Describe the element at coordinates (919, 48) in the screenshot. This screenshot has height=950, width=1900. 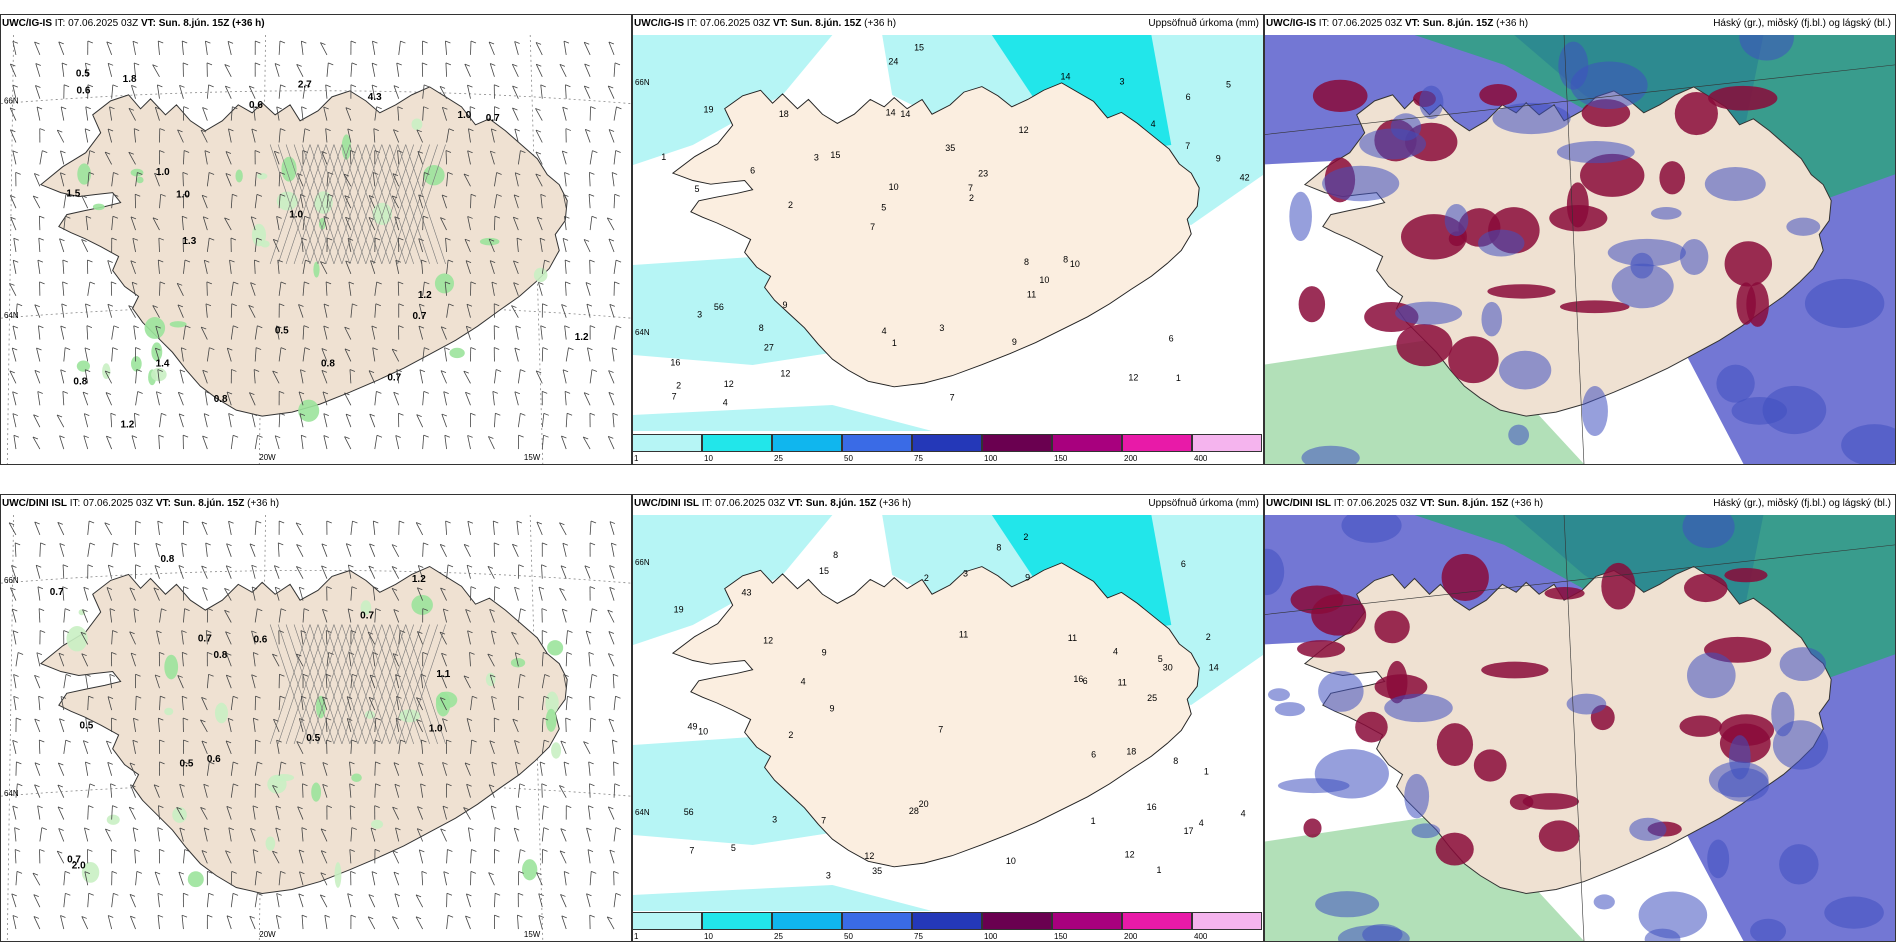
I see `precip-value: 15` at that location.